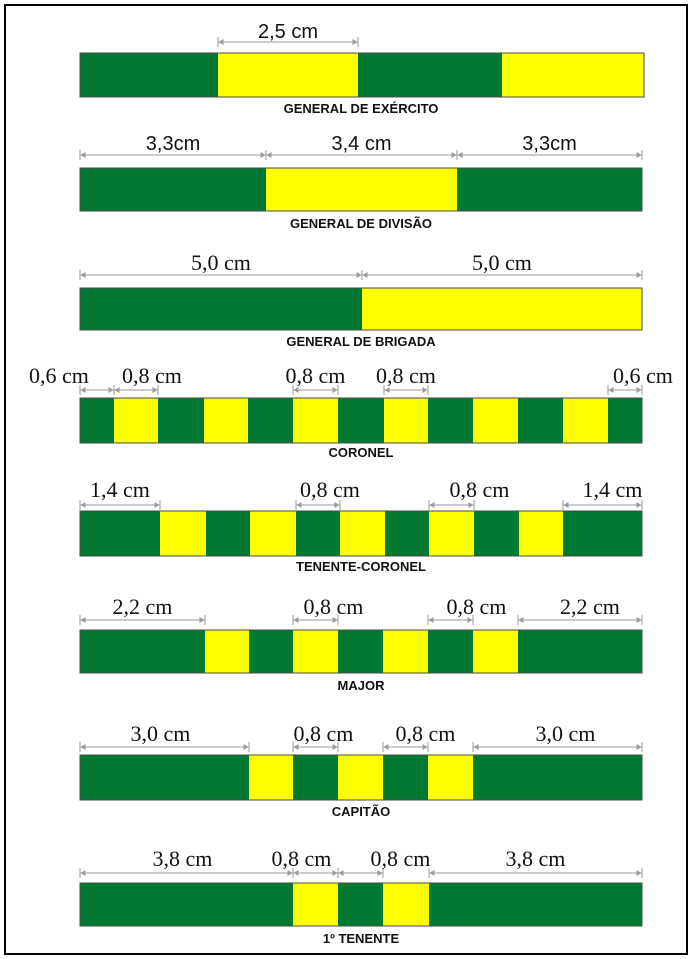 The image size is (693, 959). Describe the element at coordinates (361, 811) in the screenshot. I see `rank-label: CAPITÃO` at that location.